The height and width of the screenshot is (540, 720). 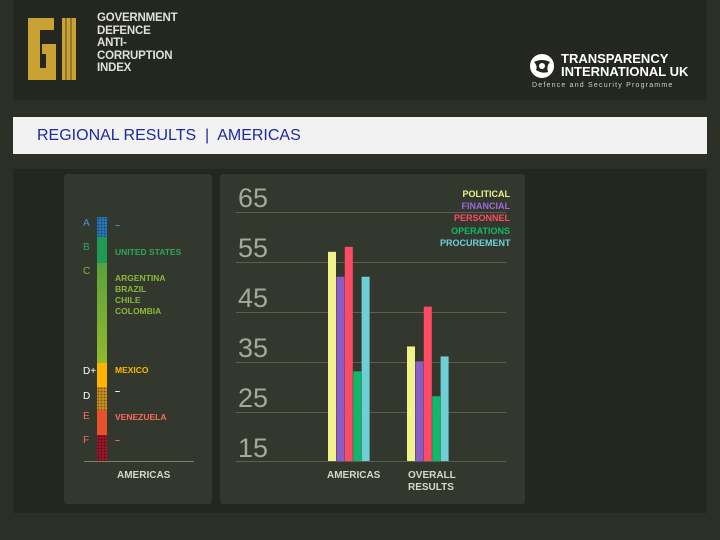 I want to click on band-d-bar, so click(x=102, y=398).